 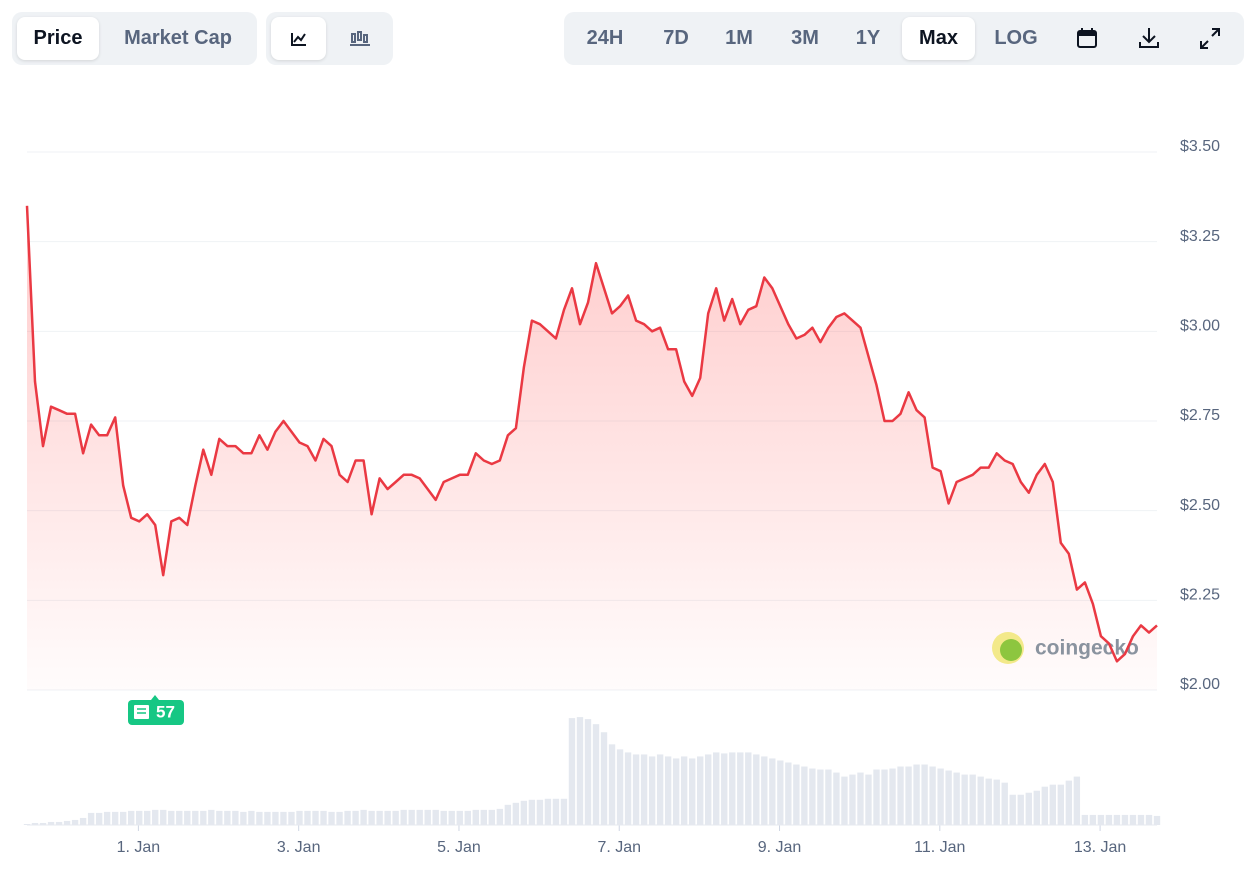 What do you see at coordinates (165, 711) in the screenshot?
I see `news-count: 57` at bounding box center [165, 711].